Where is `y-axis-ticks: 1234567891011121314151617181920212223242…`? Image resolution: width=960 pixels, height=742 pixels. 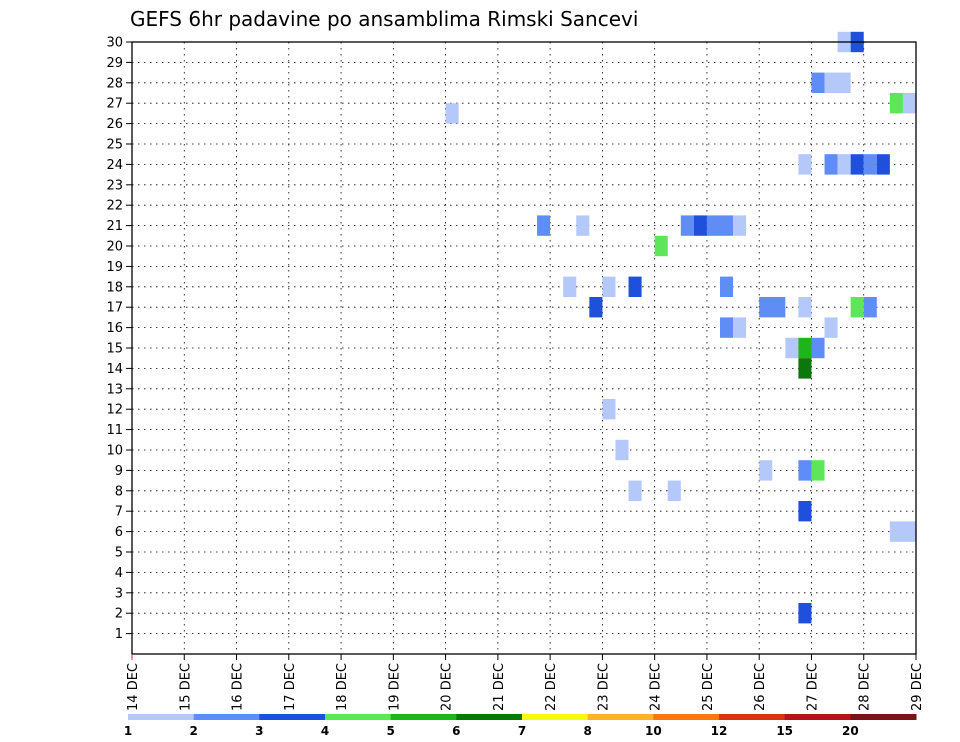
y-axis-ticks: 1234567891011121314151617181920212223242… is located at coordinates (119, 339).